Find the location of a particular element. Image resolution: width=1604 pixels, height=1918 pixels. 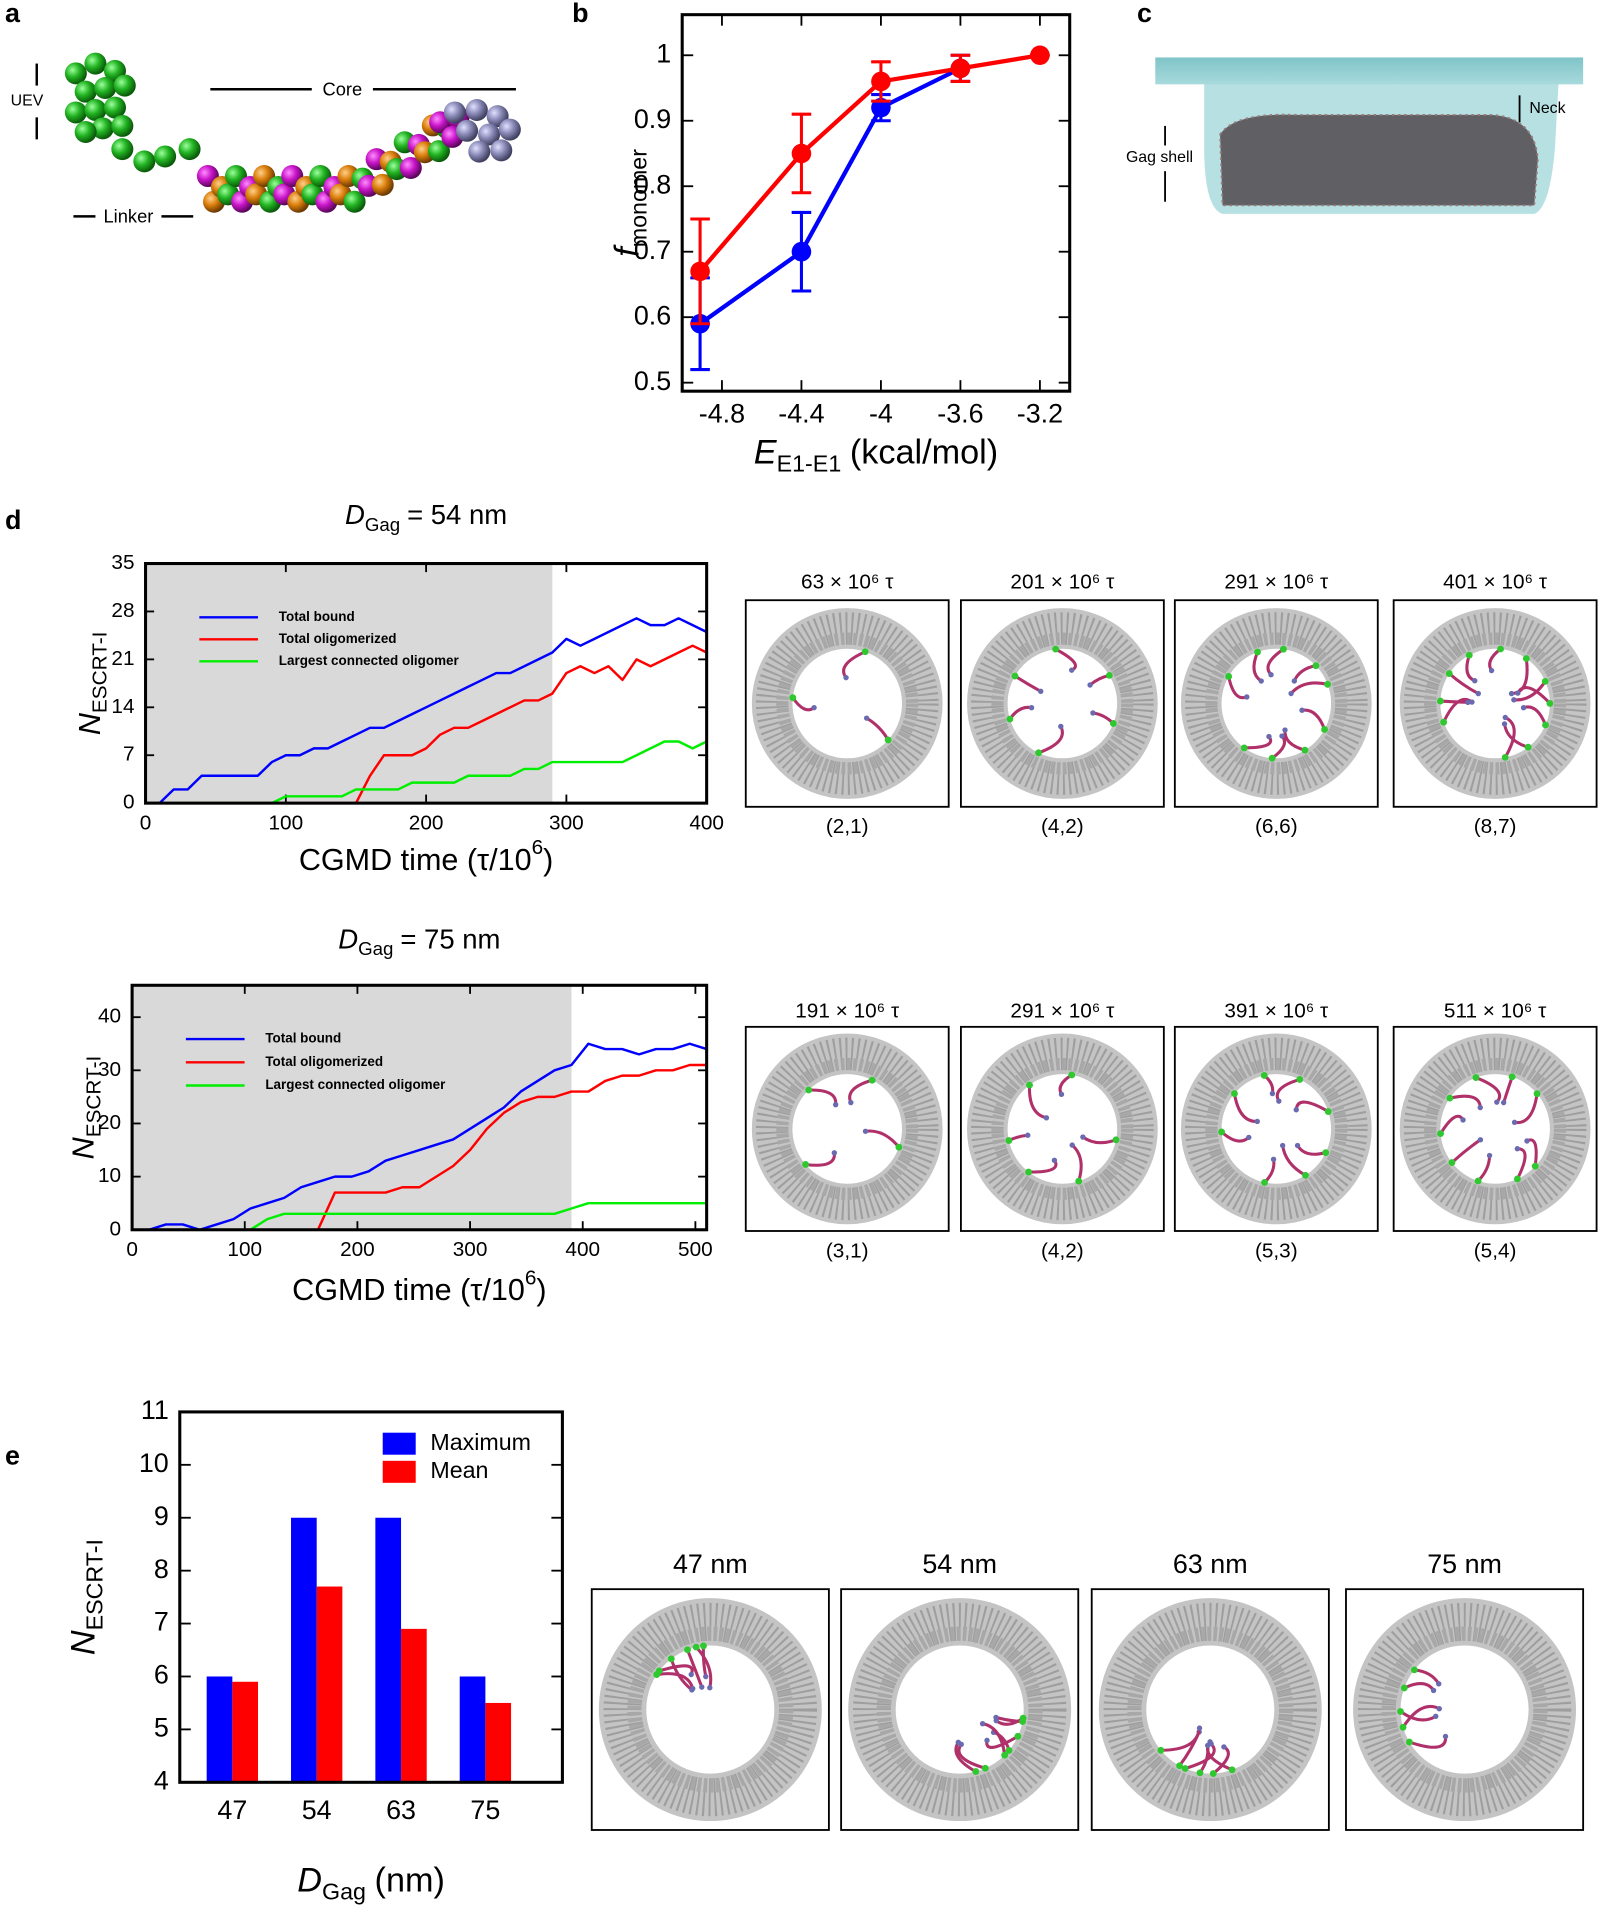

membrane is located at coordinates (1369, 71).